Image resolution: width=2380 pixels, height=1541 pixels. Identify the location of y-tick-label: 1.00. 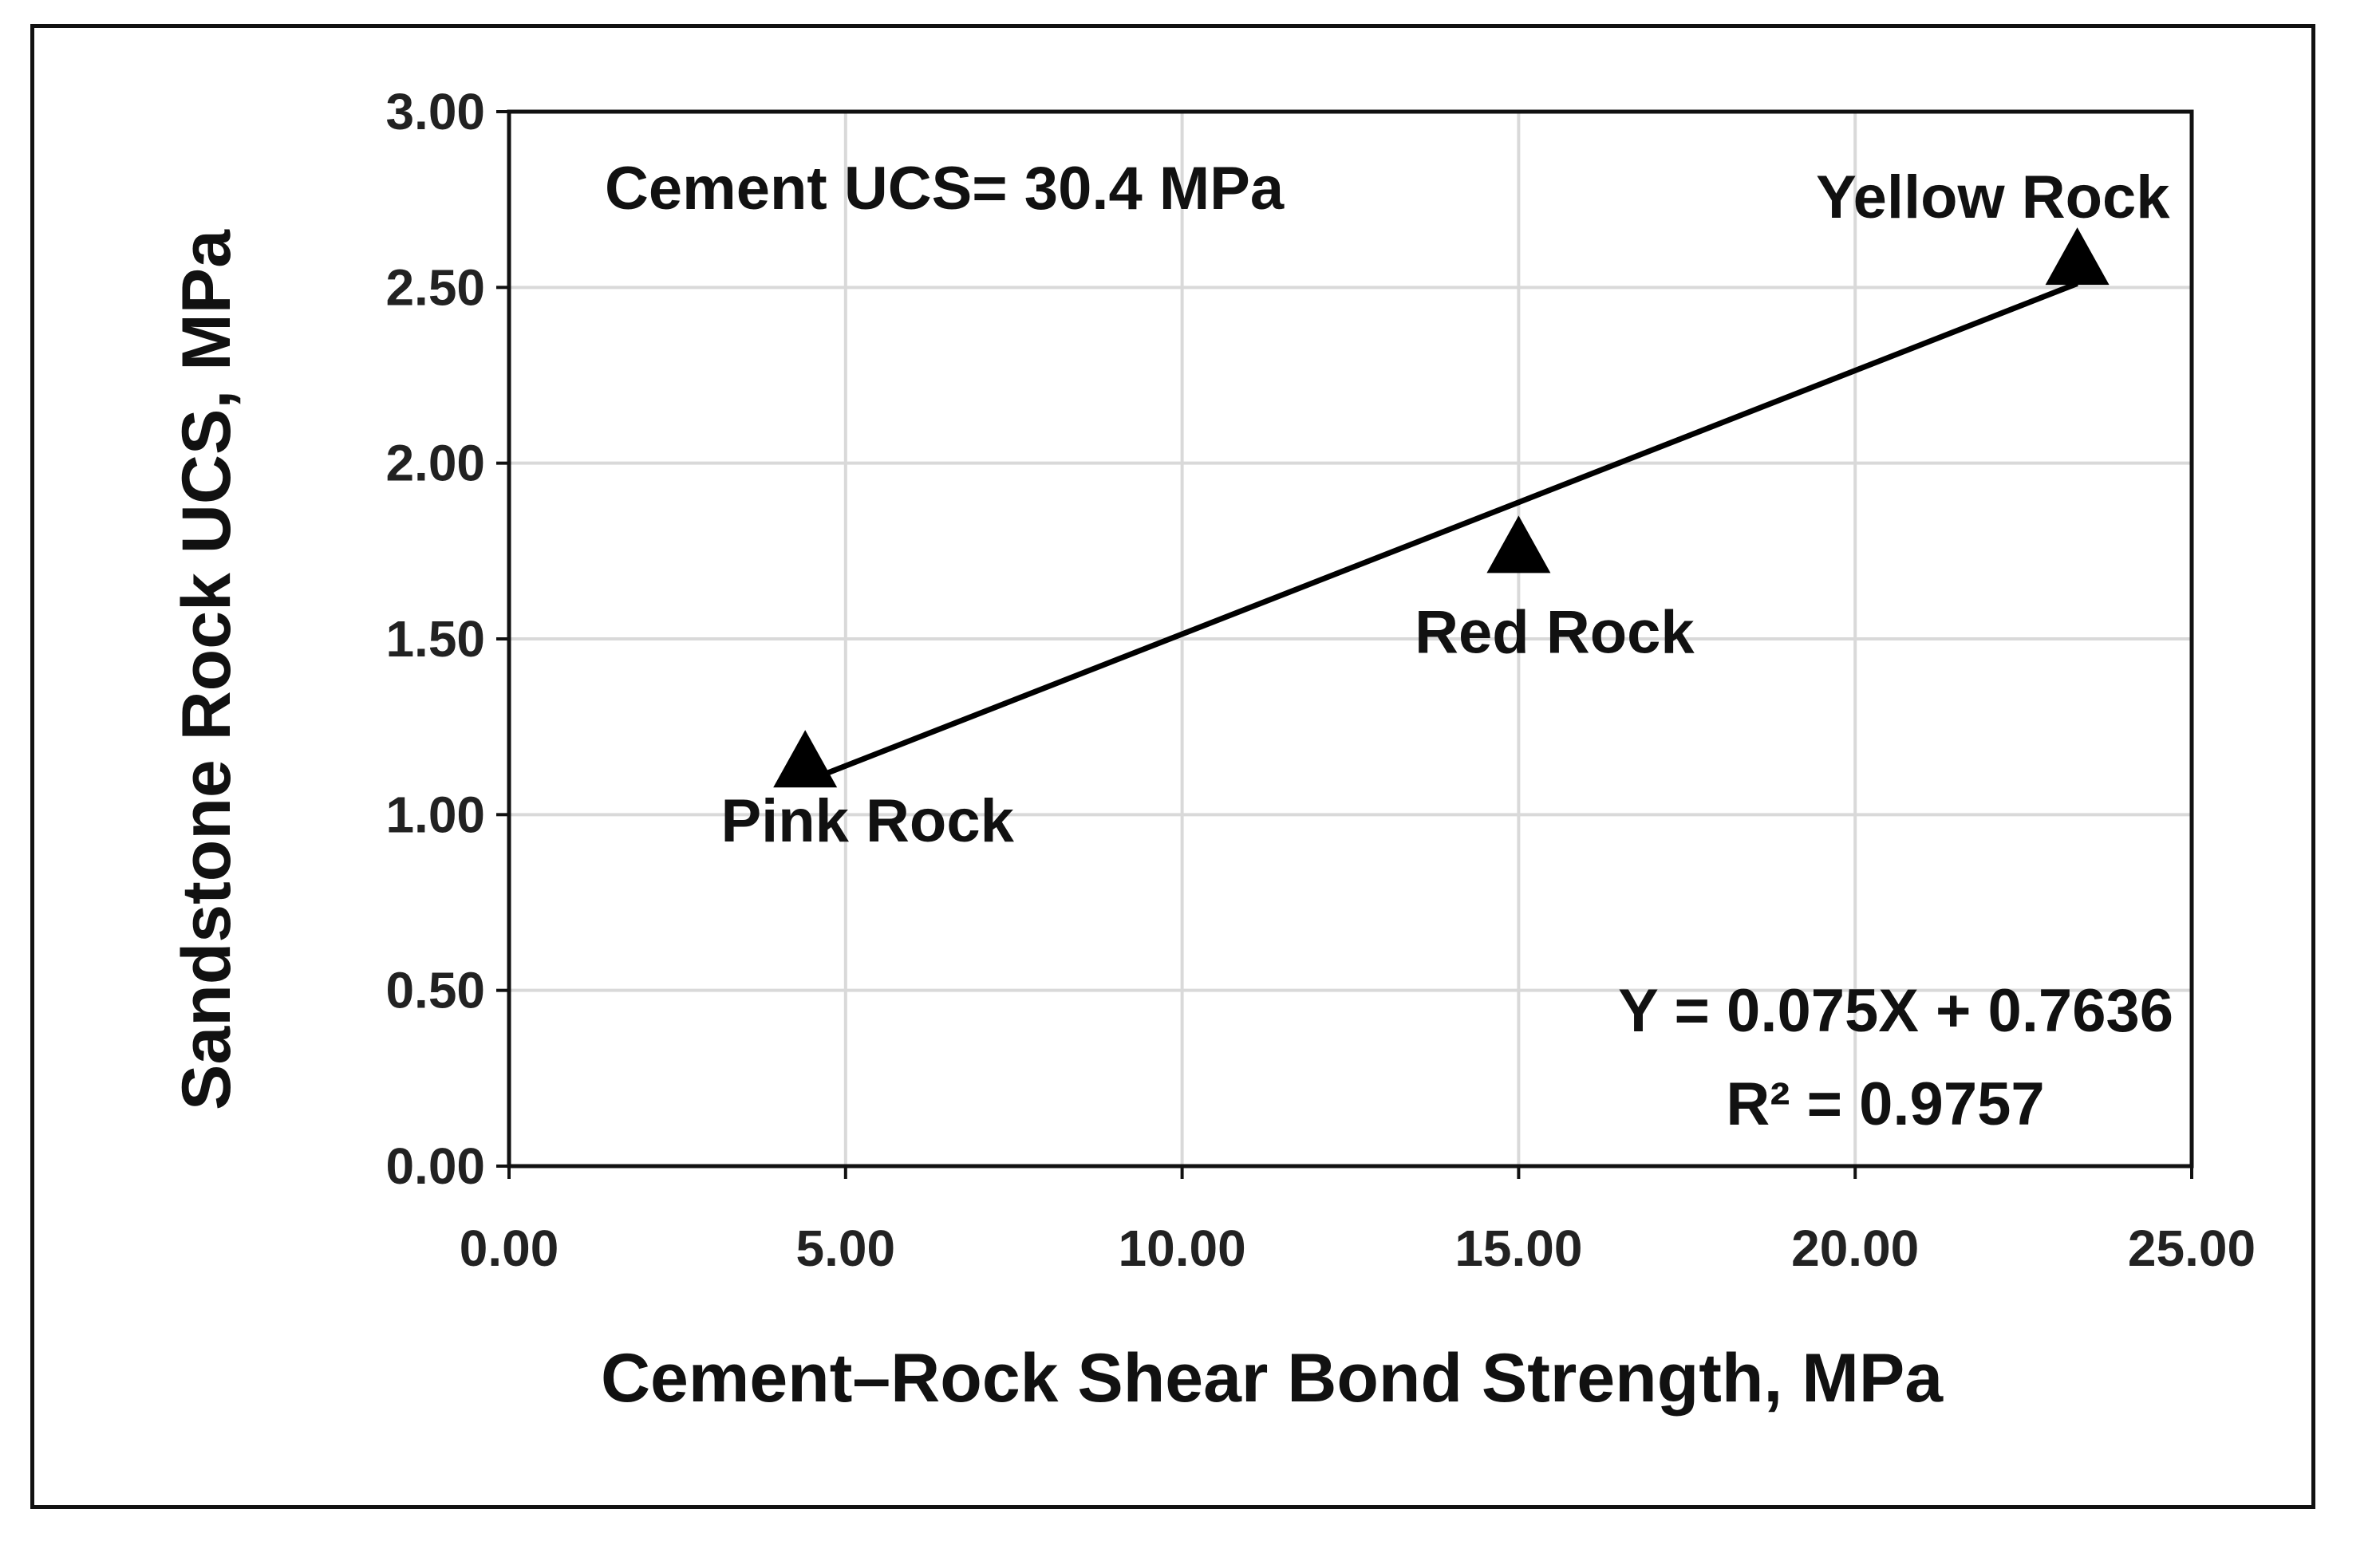
(435, 815).